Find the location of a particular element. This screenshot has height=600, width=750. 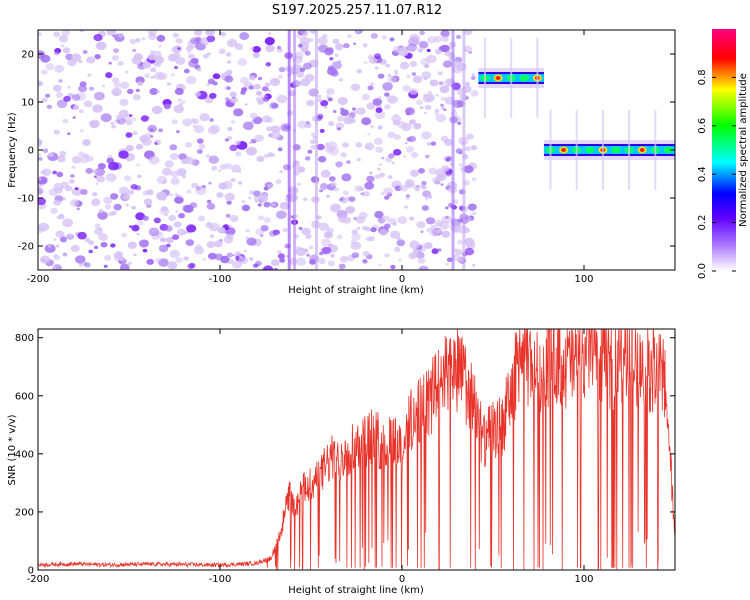

x-tick-label: -100 is located at coordinates (220, 279).